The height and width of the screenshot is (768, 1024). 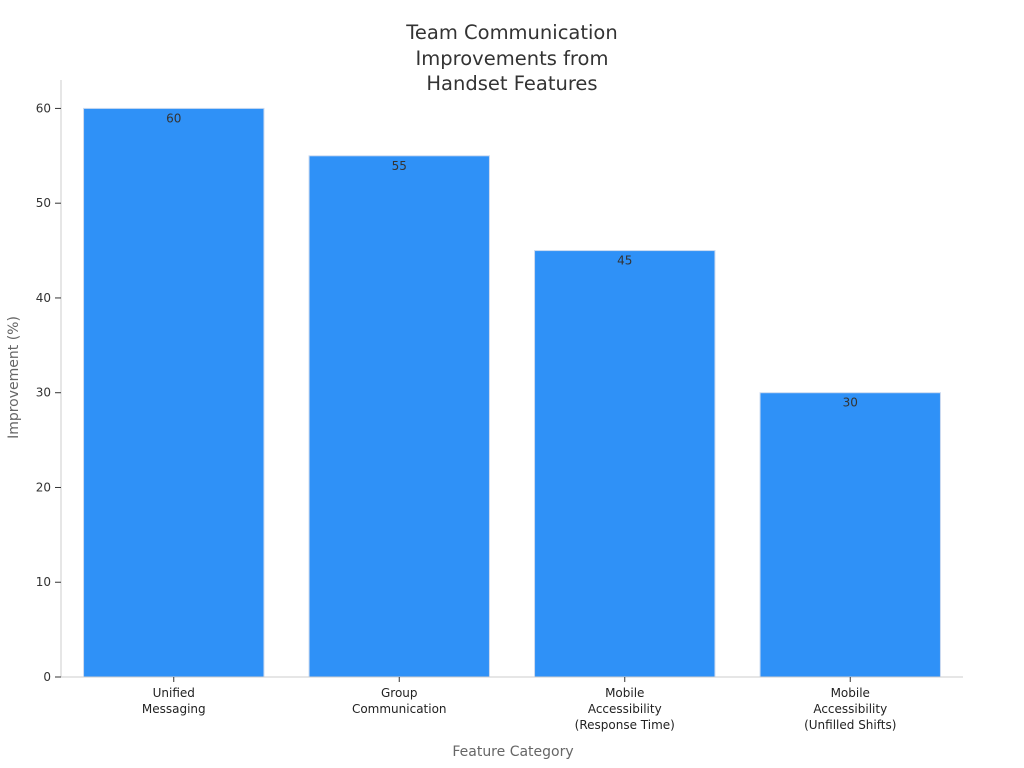 What do you see at coordinates (43, 487) in the screenshot?
I see `y-tick-label: 20` at bounding box center [43, 487].